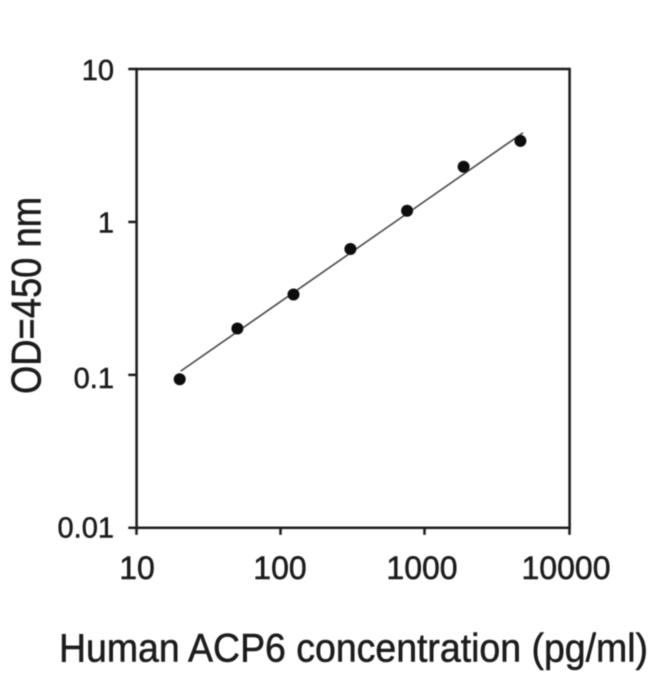  Describe the element at coordinates (353, 649) in the screenshot. I see `svg-text:Human ACP6 concentration (pg/m: Human ACP6 concentration (pg/ml)` at that location.